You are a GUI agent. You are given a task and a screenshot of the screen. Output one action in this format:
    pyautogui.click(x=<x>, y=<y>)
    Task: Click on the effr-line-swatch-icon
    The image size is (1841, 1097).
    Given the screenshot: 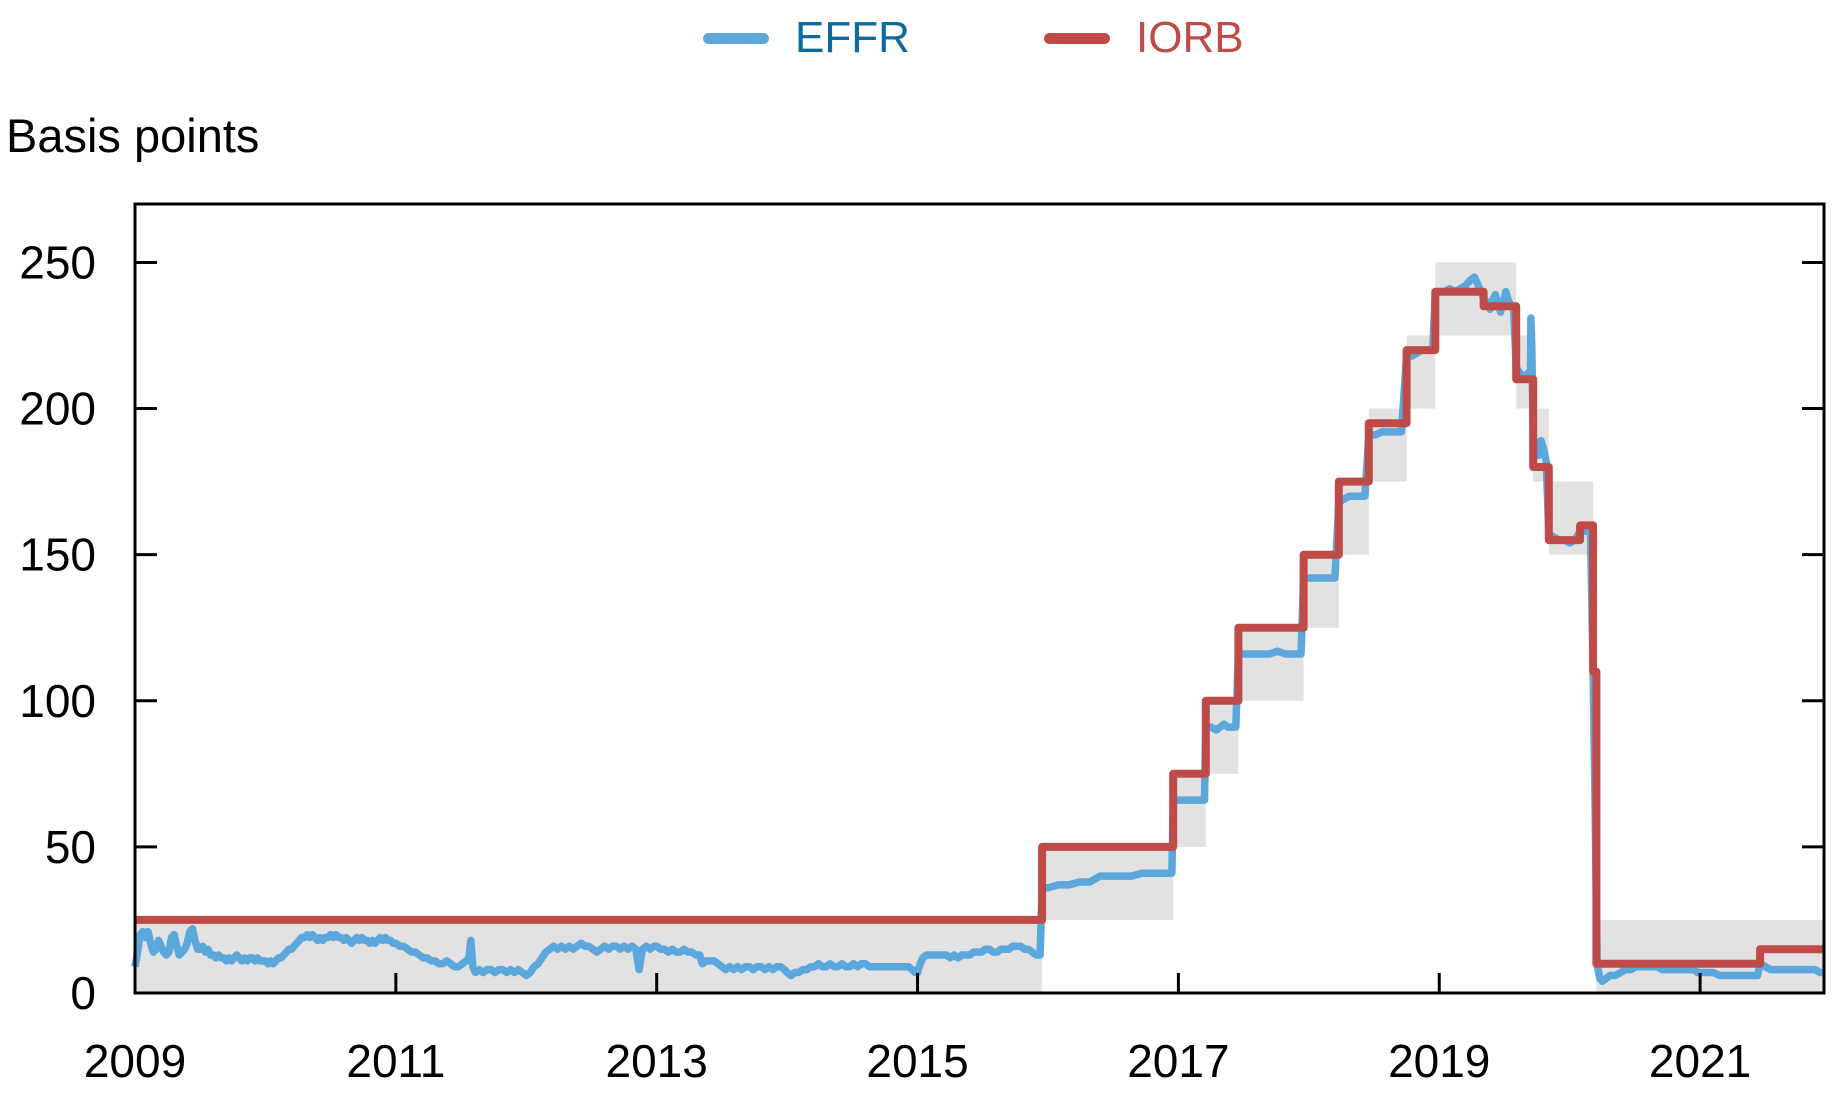 What is the action you would take?
    pyautogui.click(x=736, y=38)
    